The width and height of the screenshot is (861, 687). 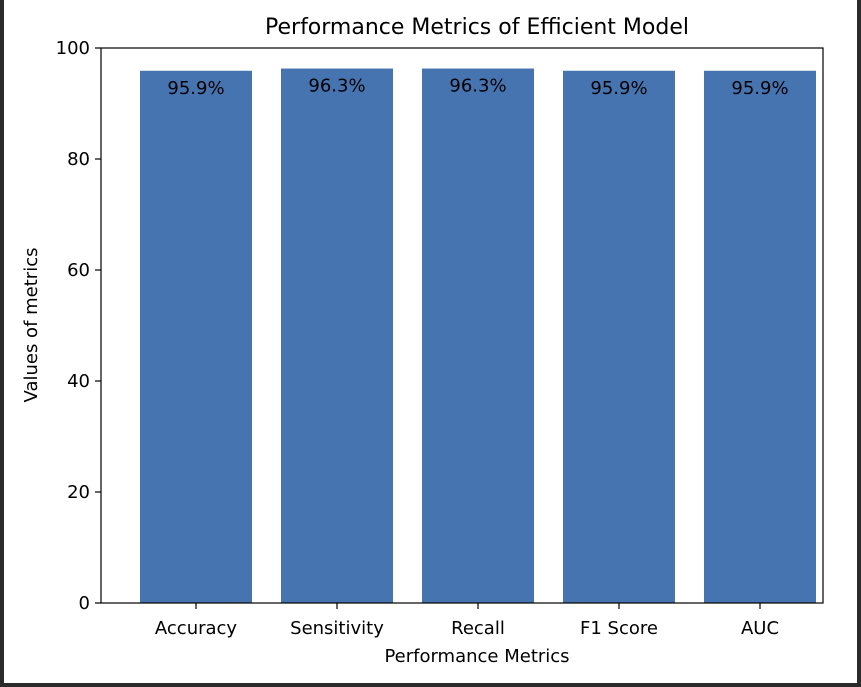 I want to click on y-tick-label: 20, so click(x=78, y=492).